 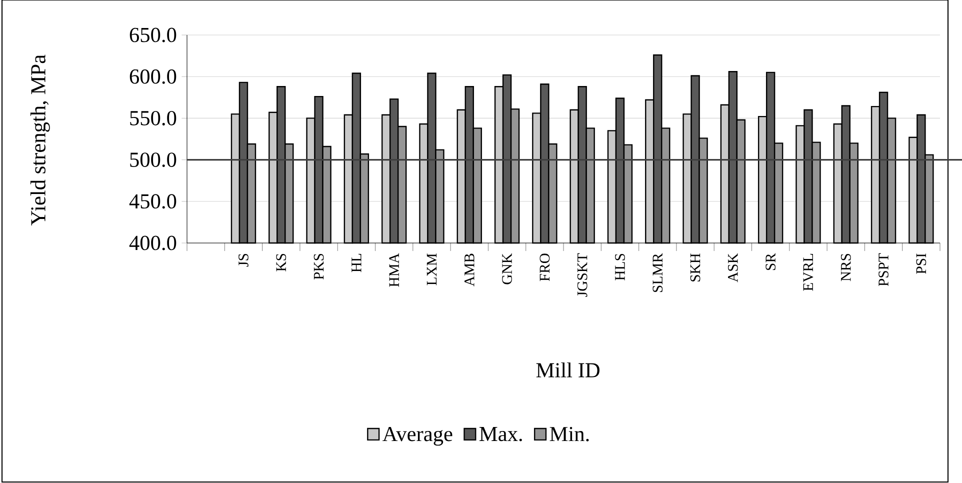 What do you see at coordinates (507, 268) in the screenshot?
I see `x-tick-label: GNK` at bounding box center [507, 268].